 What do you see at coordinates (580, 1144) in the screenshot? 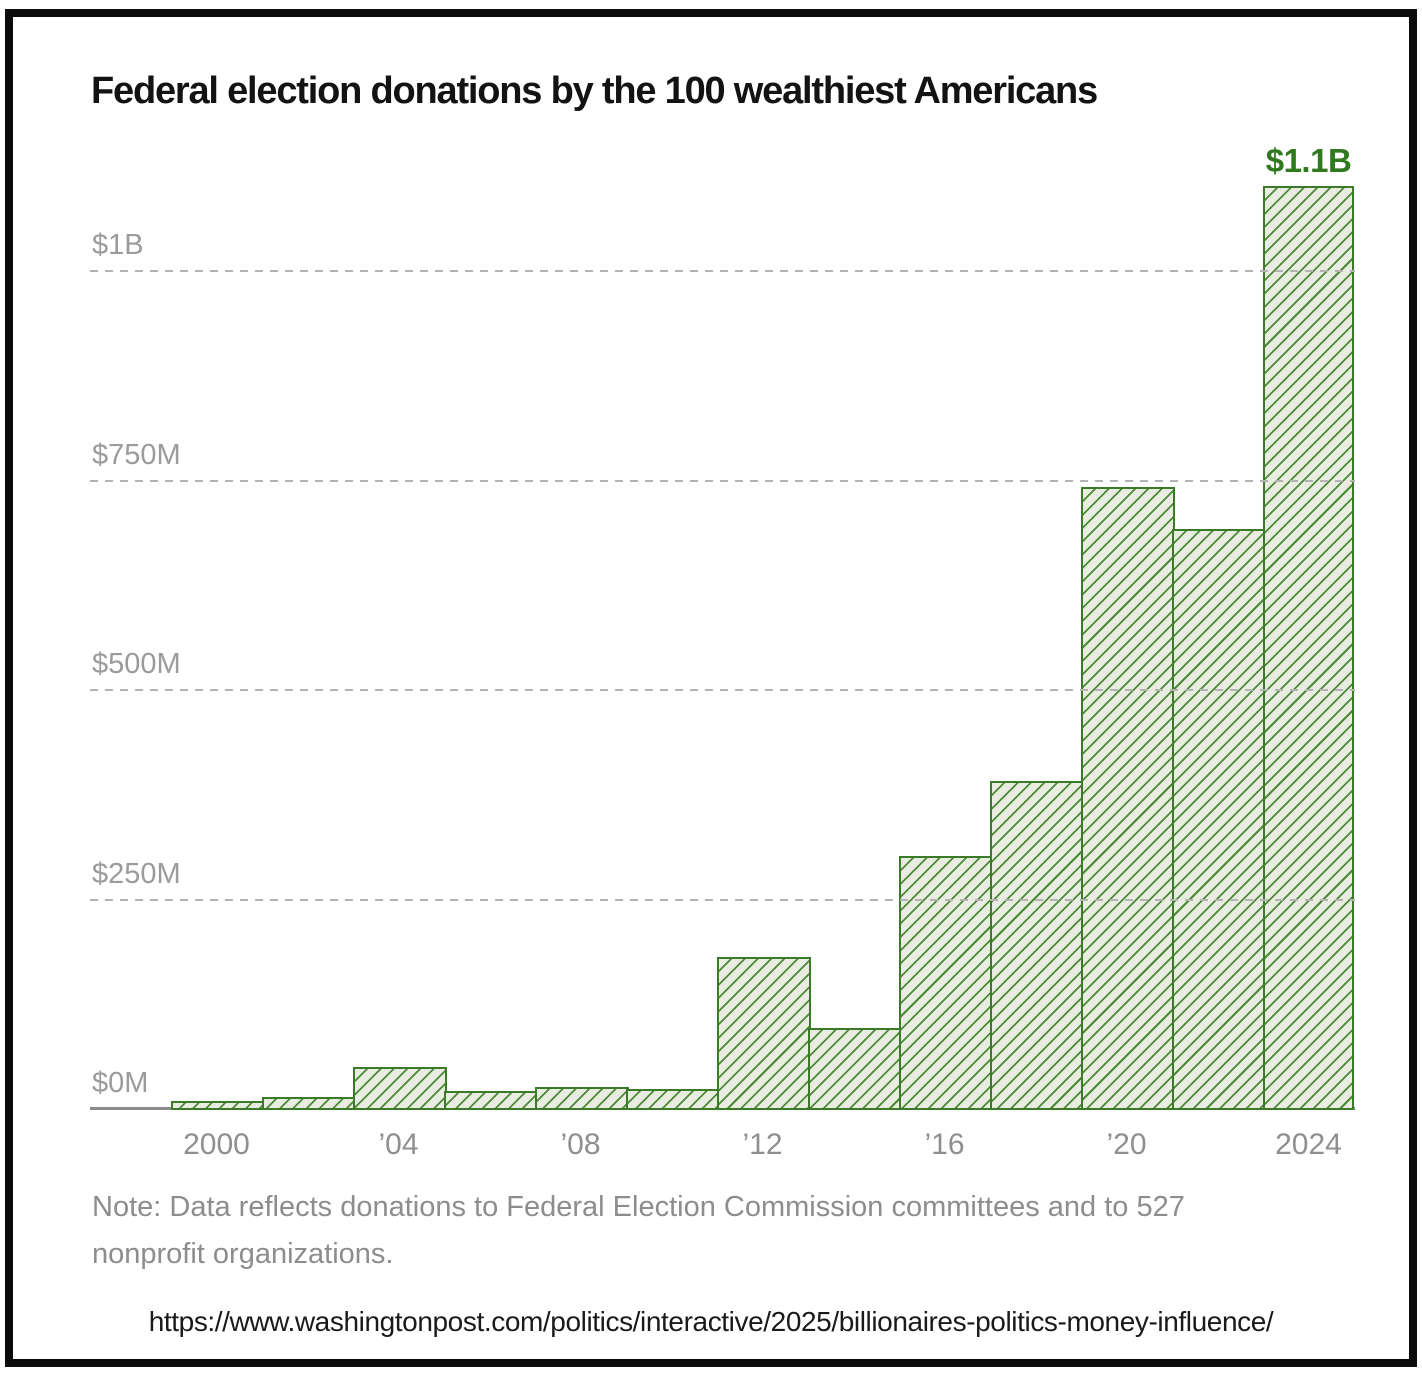
I see `x-axis-label: ’08` at bounding box center [580, 1144].